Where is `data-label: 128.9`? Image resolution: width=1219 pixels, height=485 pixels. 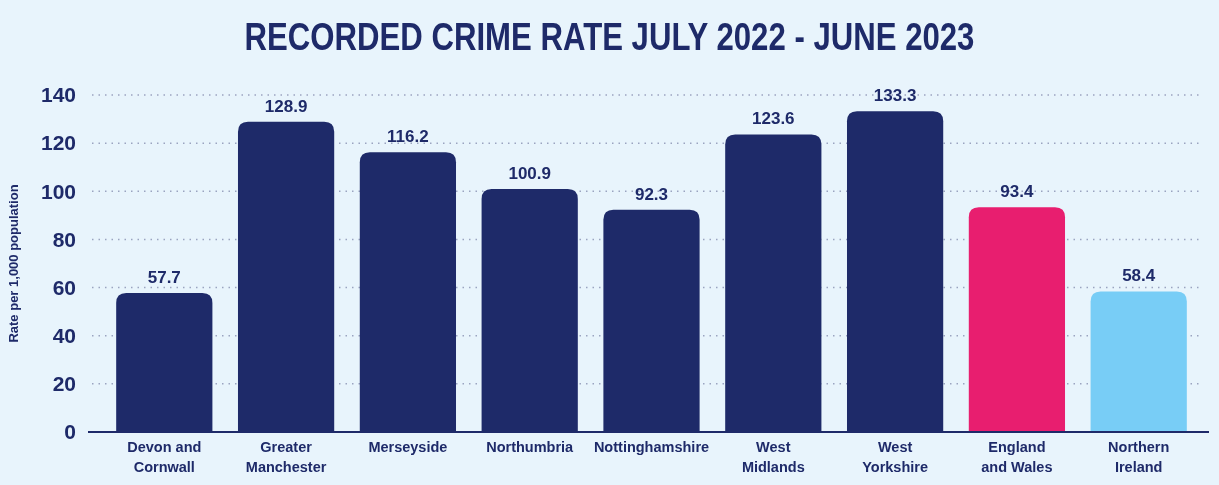
data-label: 128.9 is located at coordinates (286, 106).